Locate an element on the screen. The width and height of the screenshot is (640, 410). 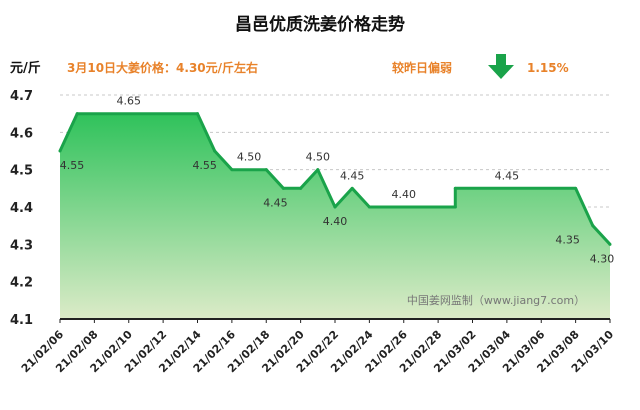
y-tick-label: 4.4 is located at coordinates (21, 208).